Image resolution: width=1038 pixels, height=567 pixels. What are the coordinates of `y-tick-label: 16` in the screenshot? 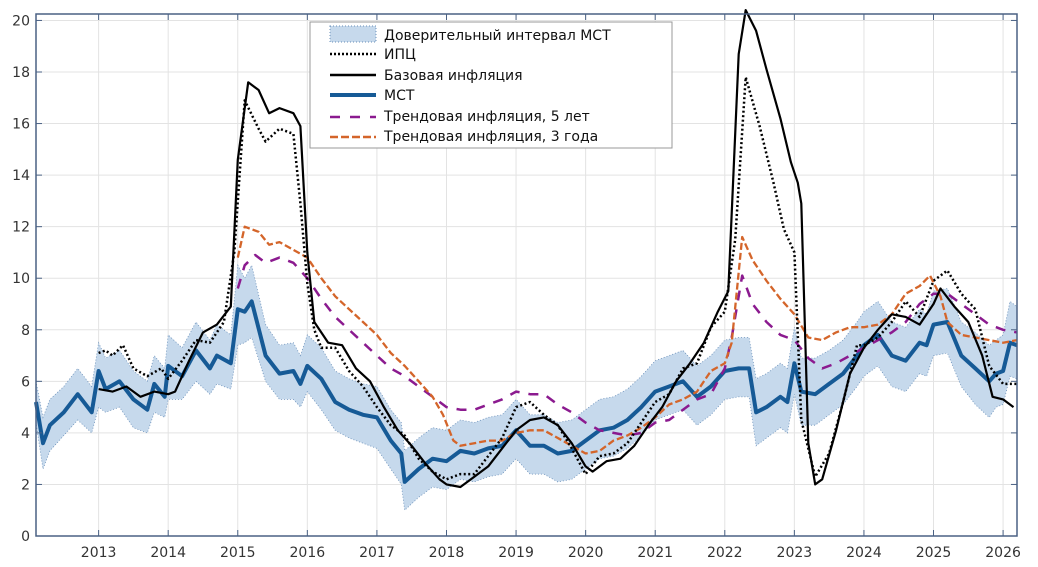 It's located at (21, 125).